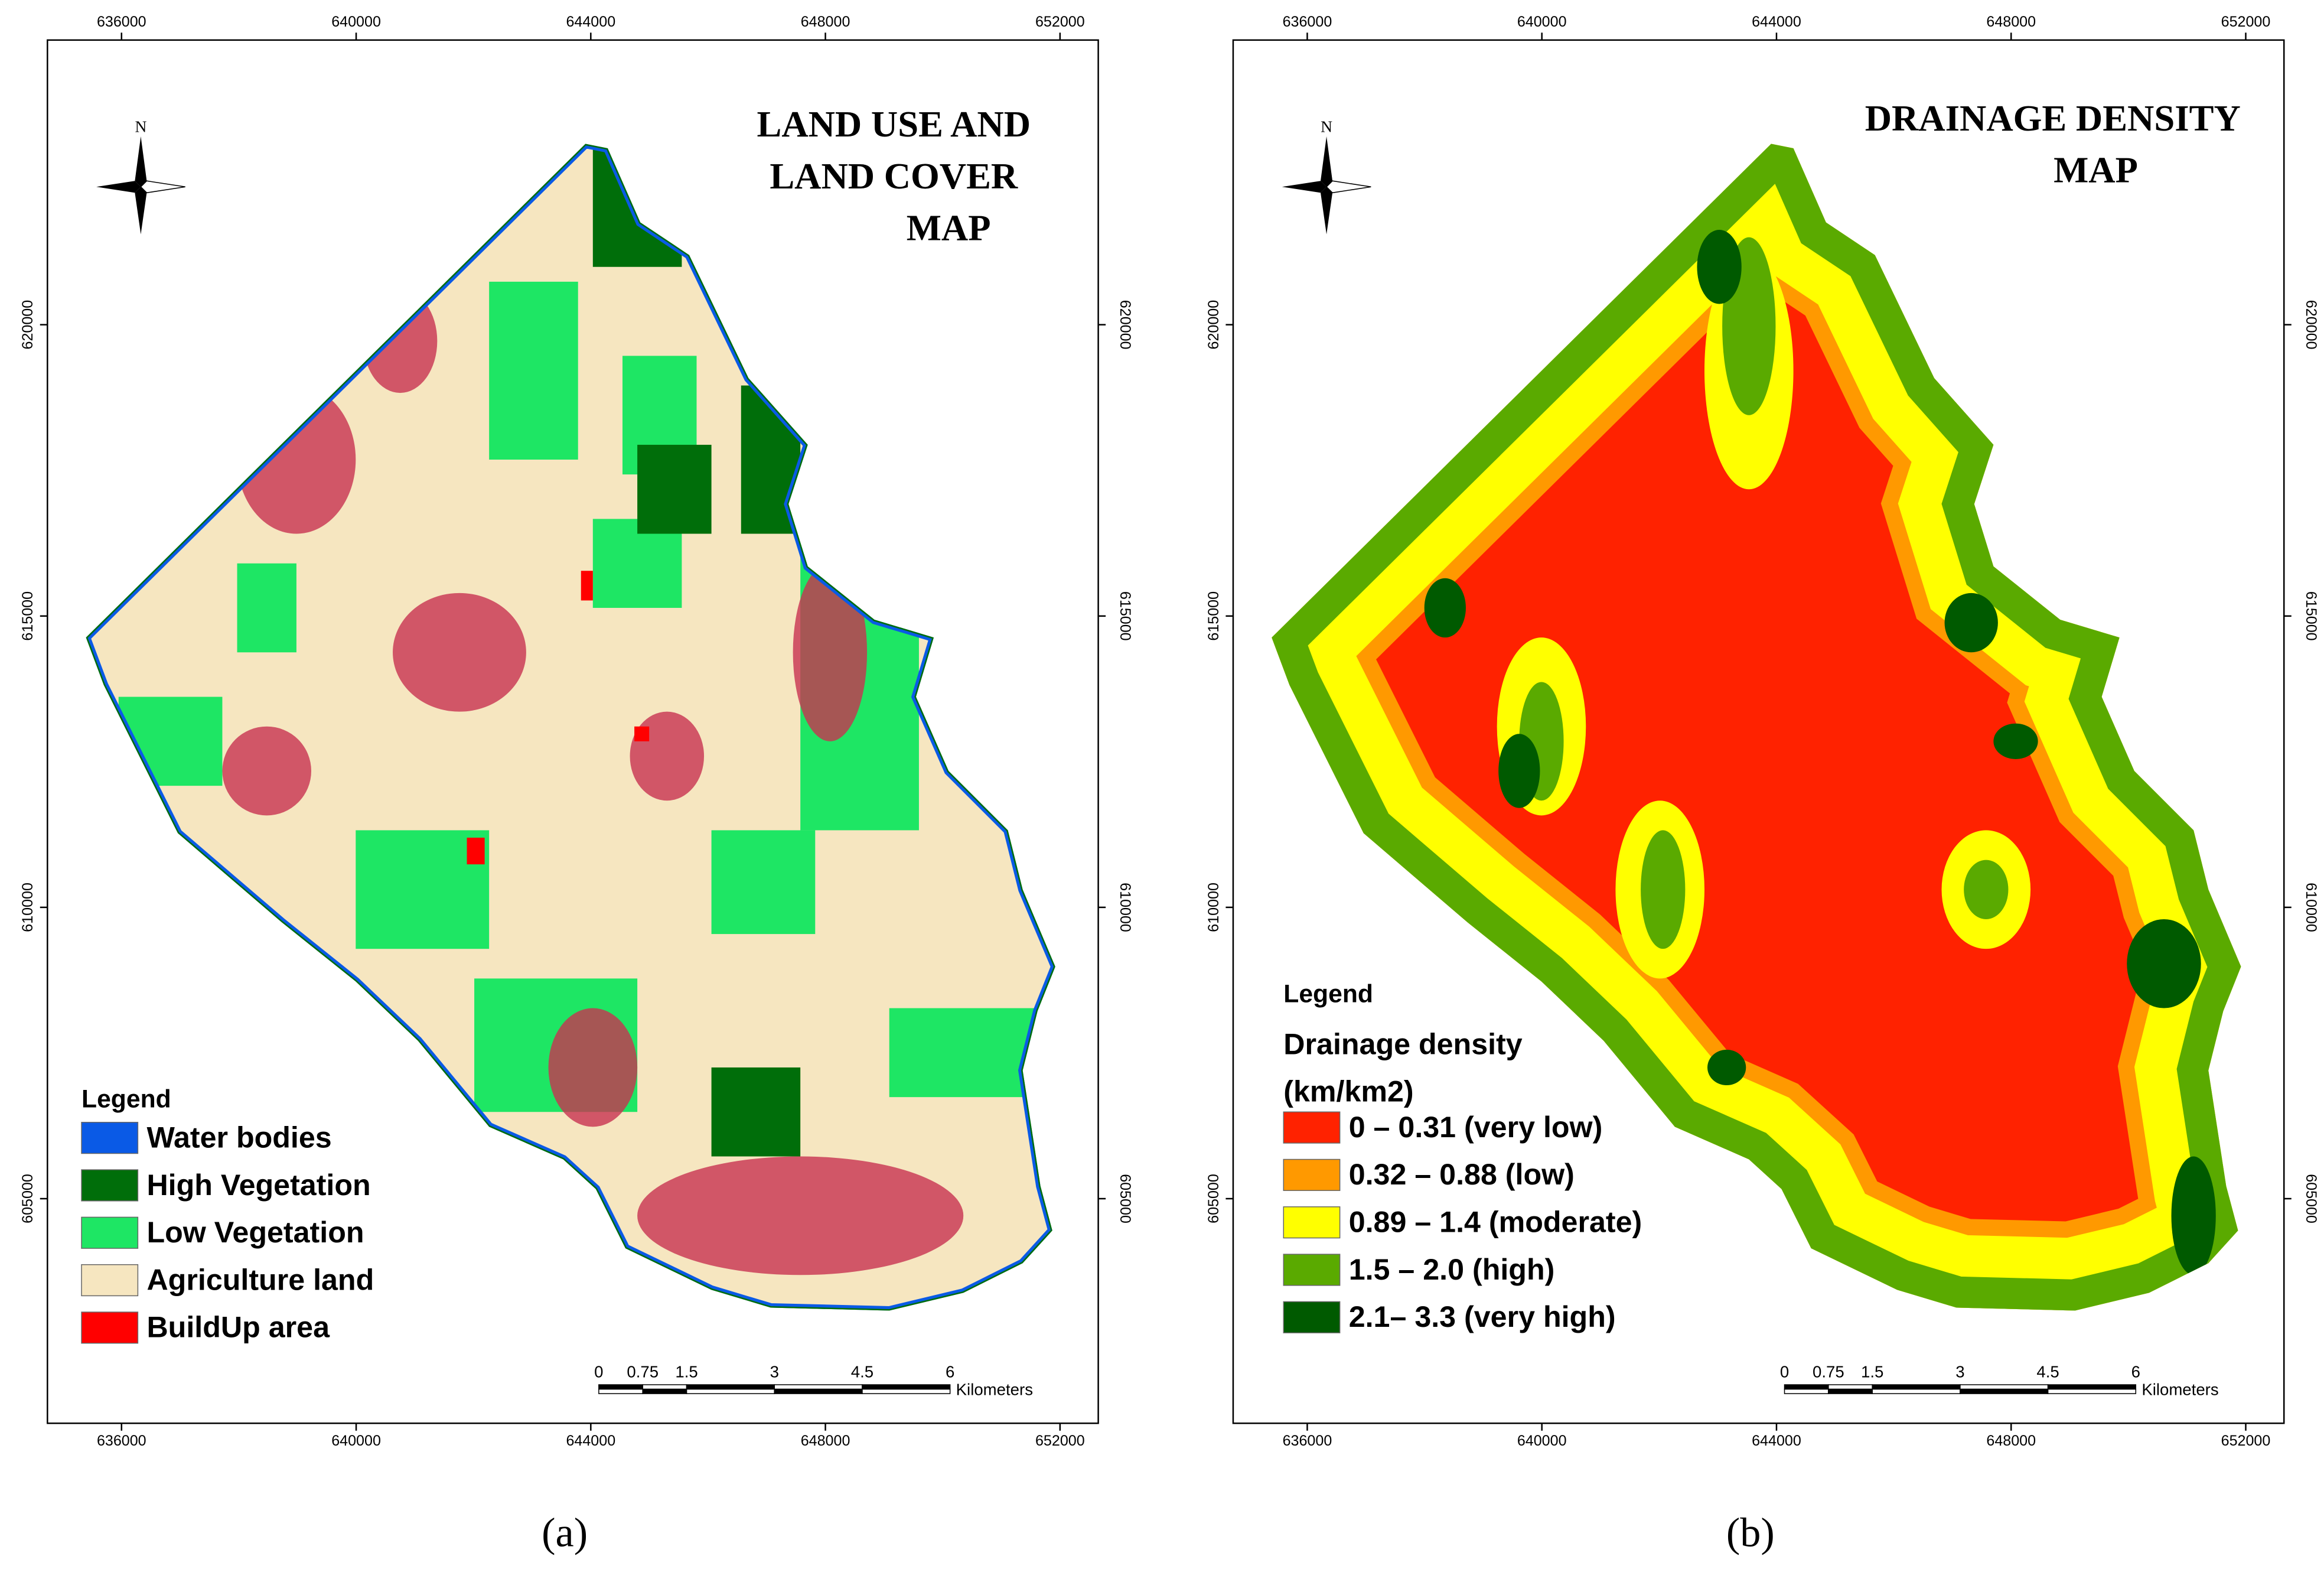 This screenshot has width=2324, height=1572. I want to click on north-arrow, so click(141, 186).